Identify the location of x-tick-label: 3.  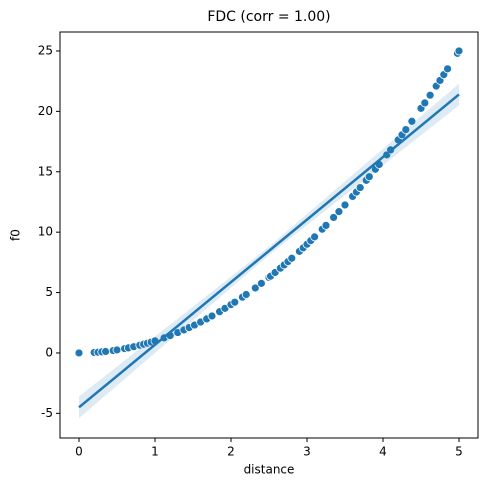
(307, 452).